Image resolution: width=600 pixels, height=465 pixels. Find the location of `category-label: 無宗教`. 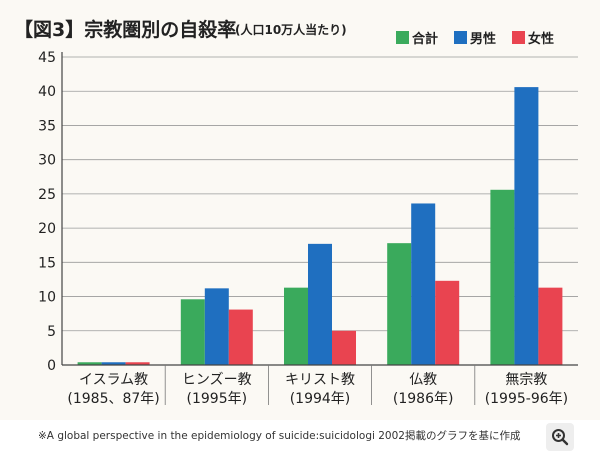

category-label: 無宗教 is located at coordinates (526, 380).